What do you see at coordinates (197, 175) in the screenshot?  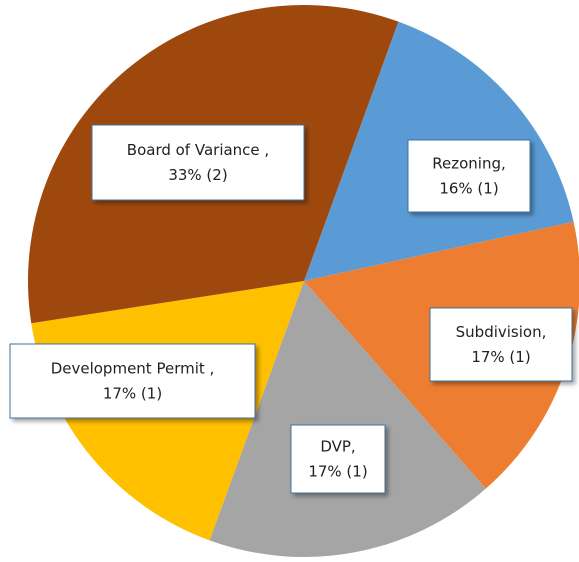 I see `value-label: 33% (2)` at bounding box center [197, 175].